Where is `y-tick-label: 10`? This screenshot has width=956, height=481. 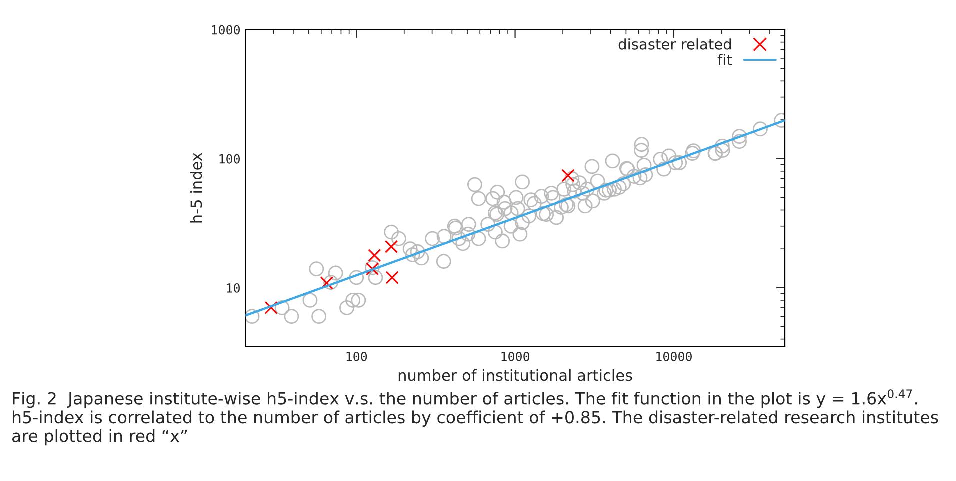
y-tick-label: 10 is located at coordinates (233, 288).